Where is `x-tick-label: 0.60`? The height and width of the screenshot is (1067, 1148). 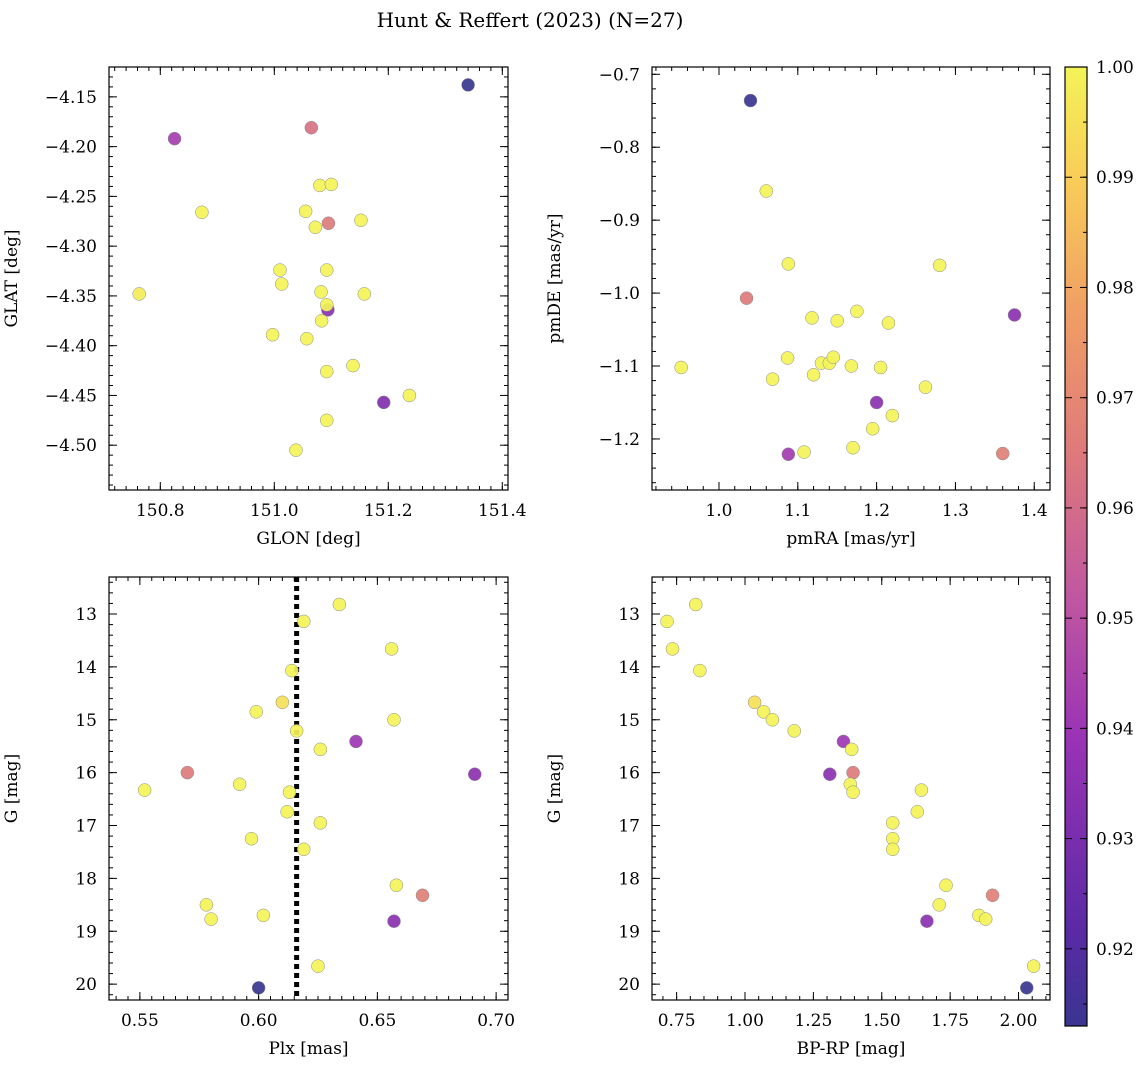 x-tick-label: 0.60 is located at coordinates (259, 1021).